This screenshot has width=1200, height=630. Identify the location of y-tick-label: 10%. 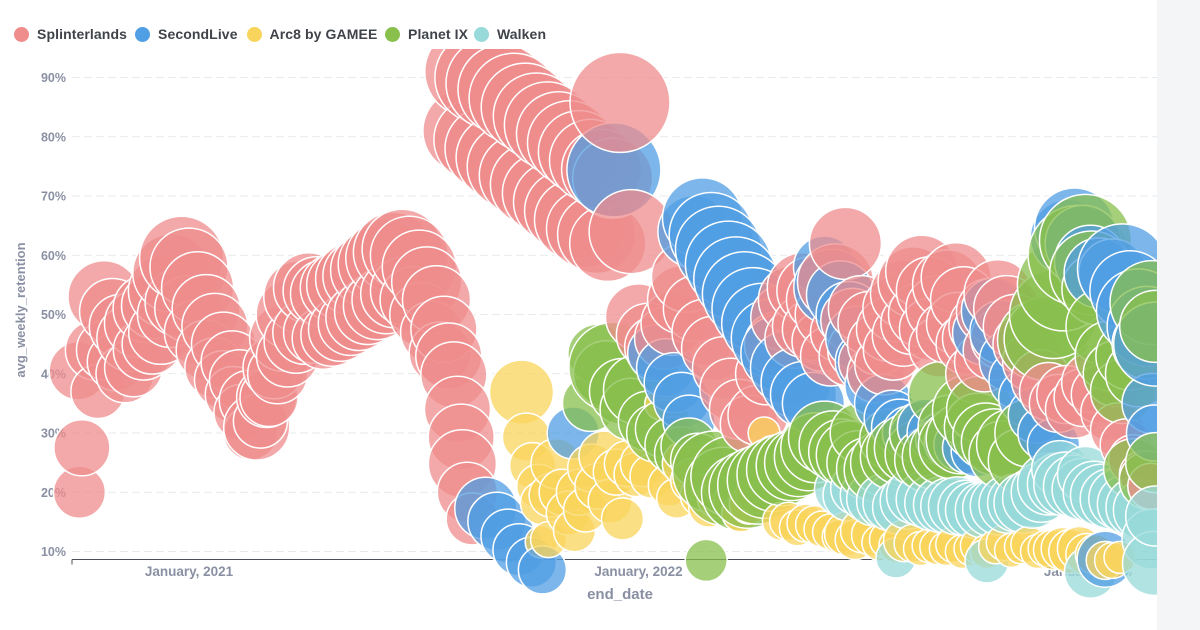
(53, 552).